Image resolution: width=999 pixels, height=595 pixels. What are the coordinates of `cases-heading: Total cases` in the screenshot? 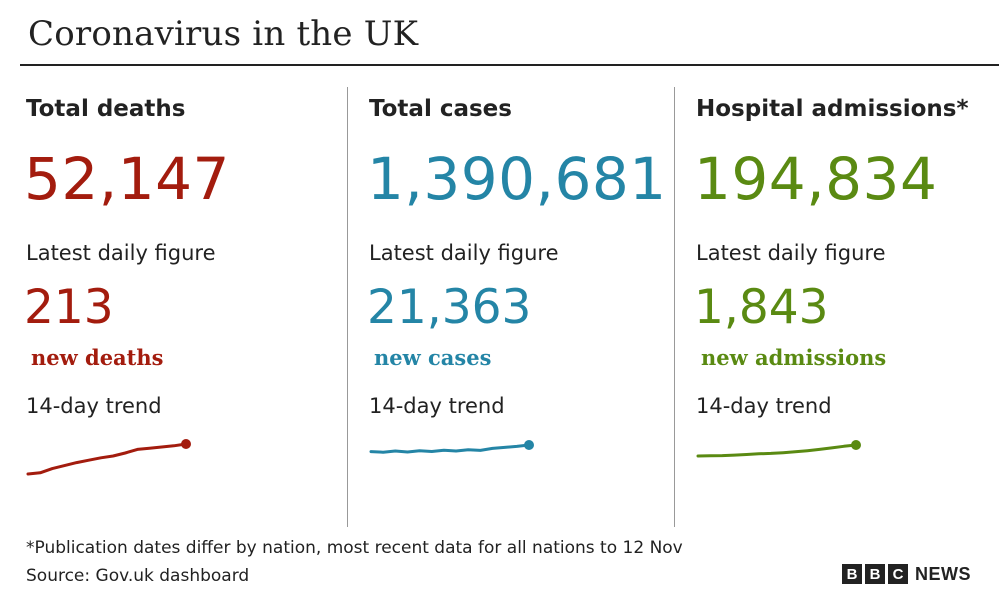 It's located at (440, 109).